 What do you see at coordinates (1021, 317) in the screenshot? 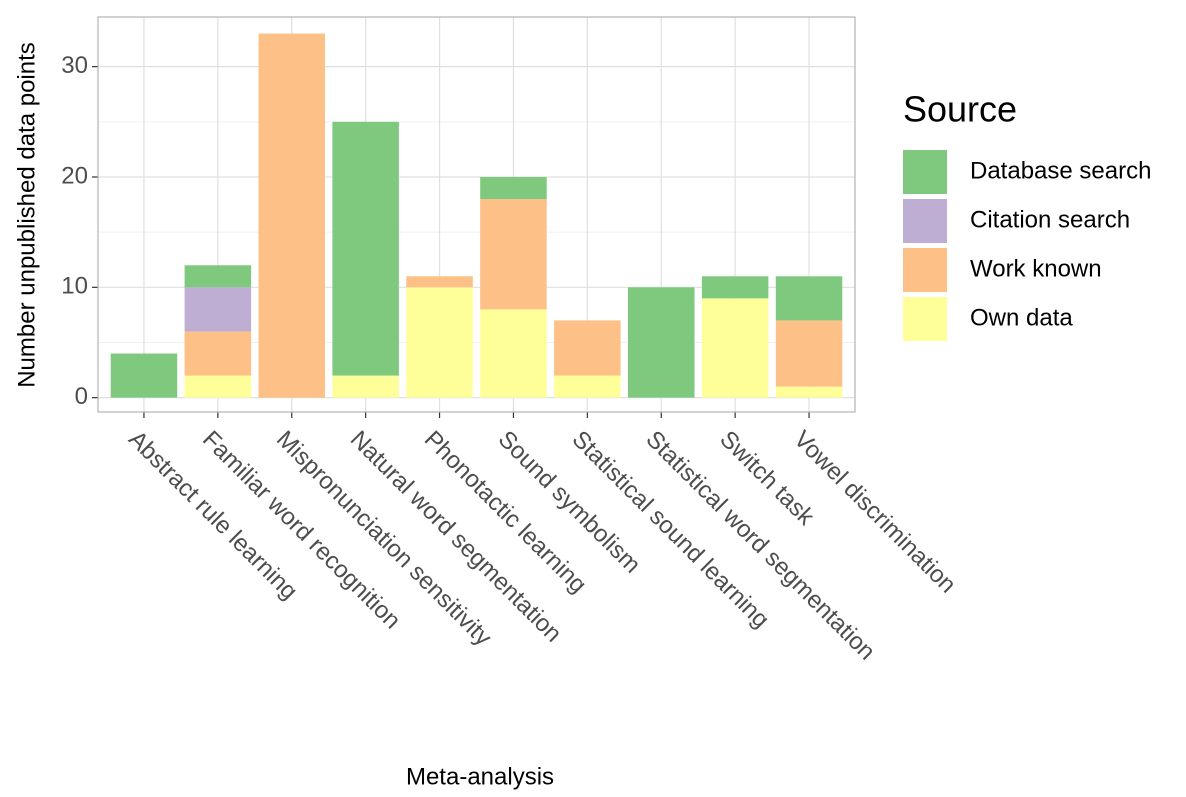
I see `legend-label: Own data` at bounding box center [1021, 317].